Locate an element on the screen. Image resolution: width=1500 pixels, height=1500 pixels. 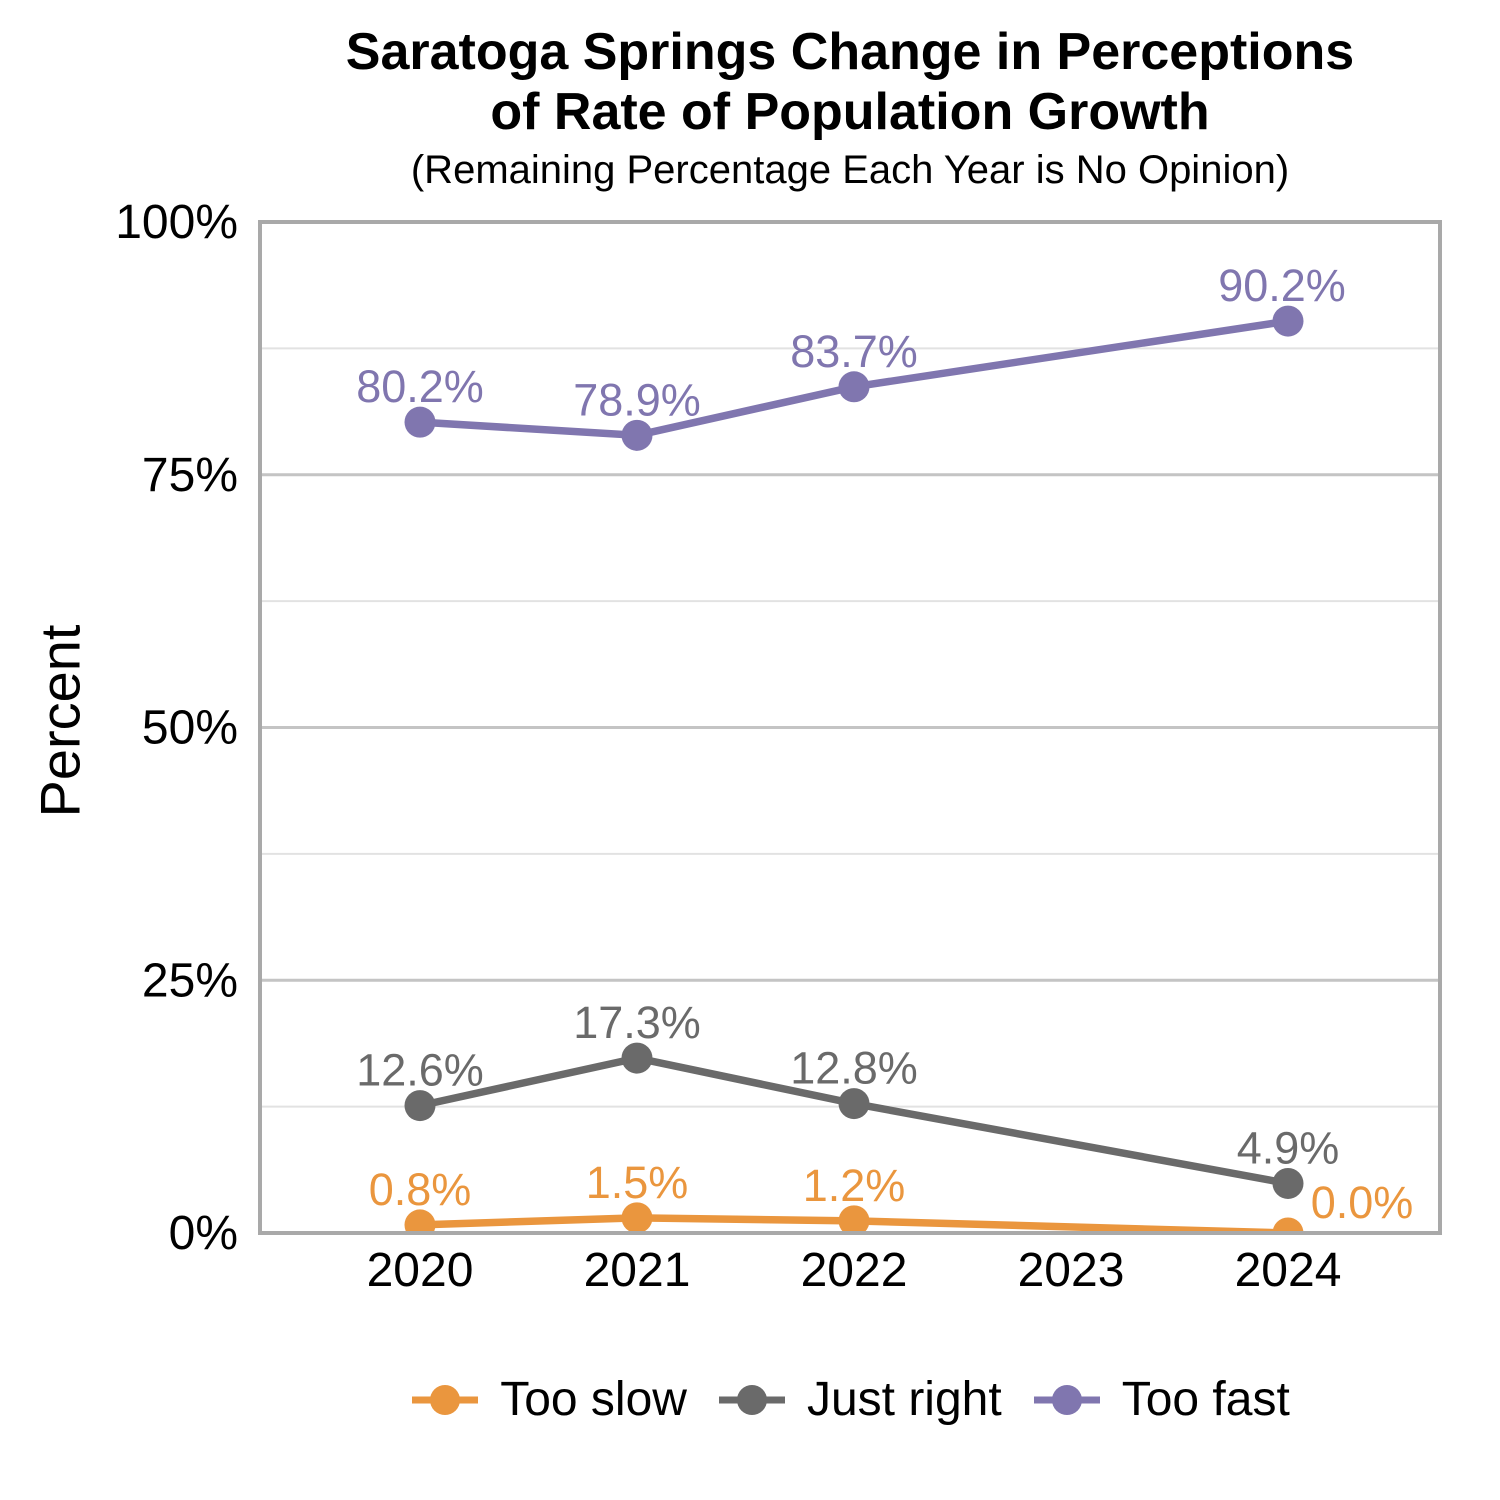
data-label-too-slow: 1.2% is located at coordinates (854, 1185).